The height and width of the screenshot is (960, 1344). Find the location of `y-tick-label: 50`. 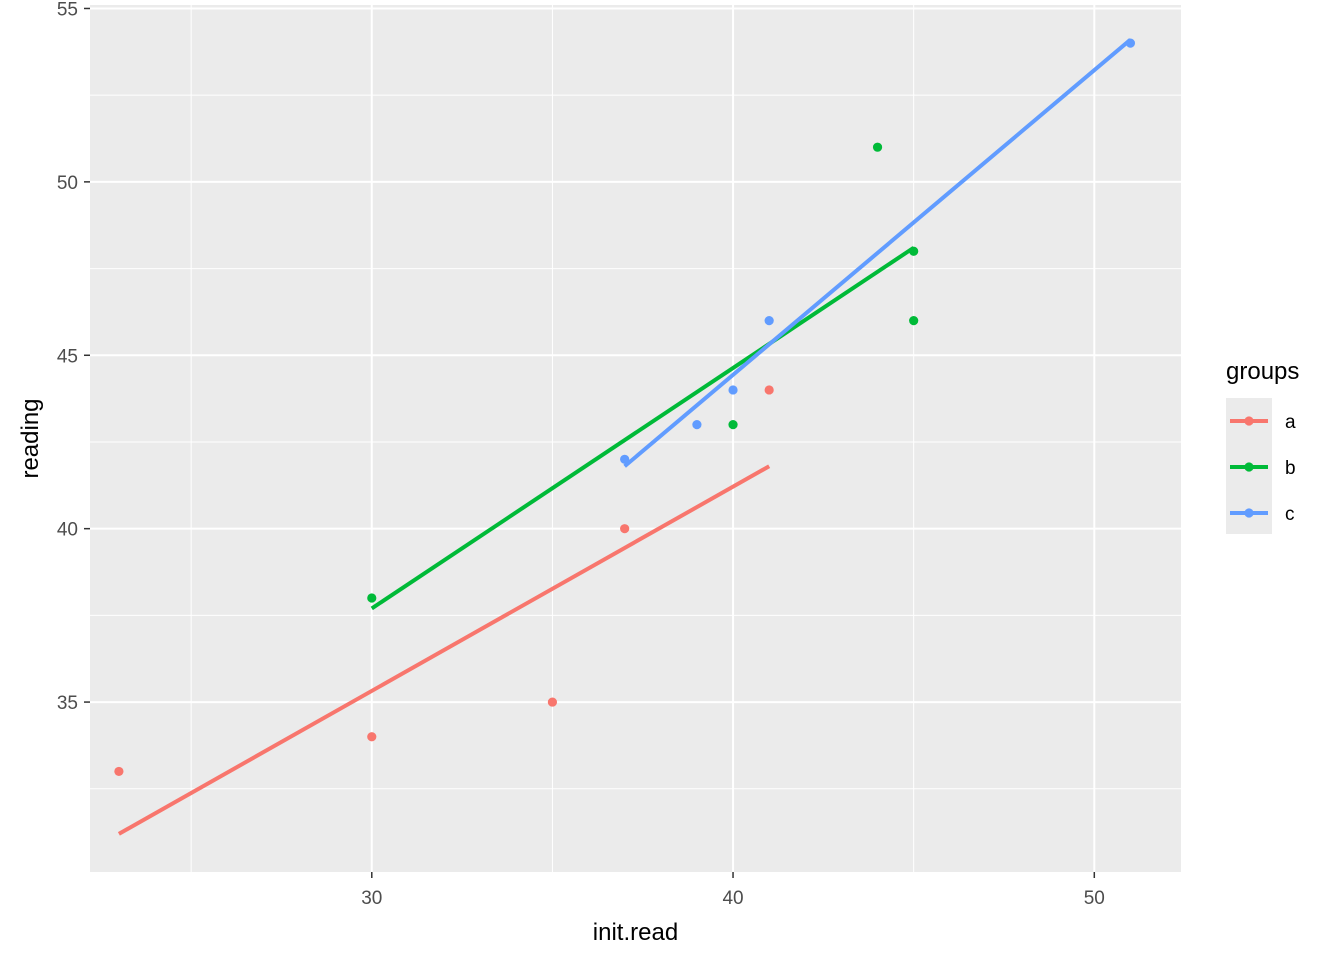

y-tick-label: 50 is located at coordinates (67, 183).